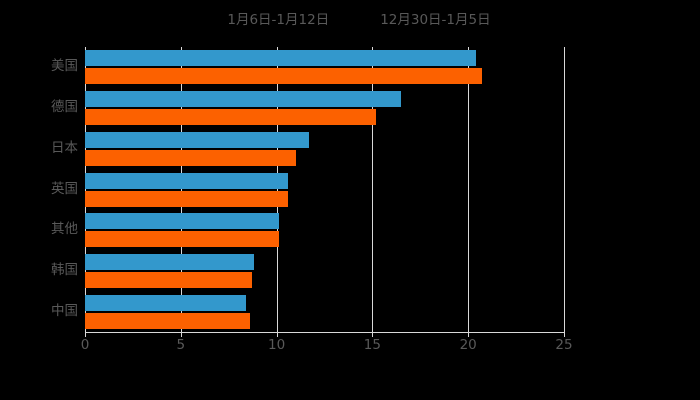 The height and width of the screenshot is (400, 700). What do you see at coordinates (426, 21) in the screenshot?
I see `legend-item-series-2: 12月30日-1月5日` at bounding box center [426, 21].